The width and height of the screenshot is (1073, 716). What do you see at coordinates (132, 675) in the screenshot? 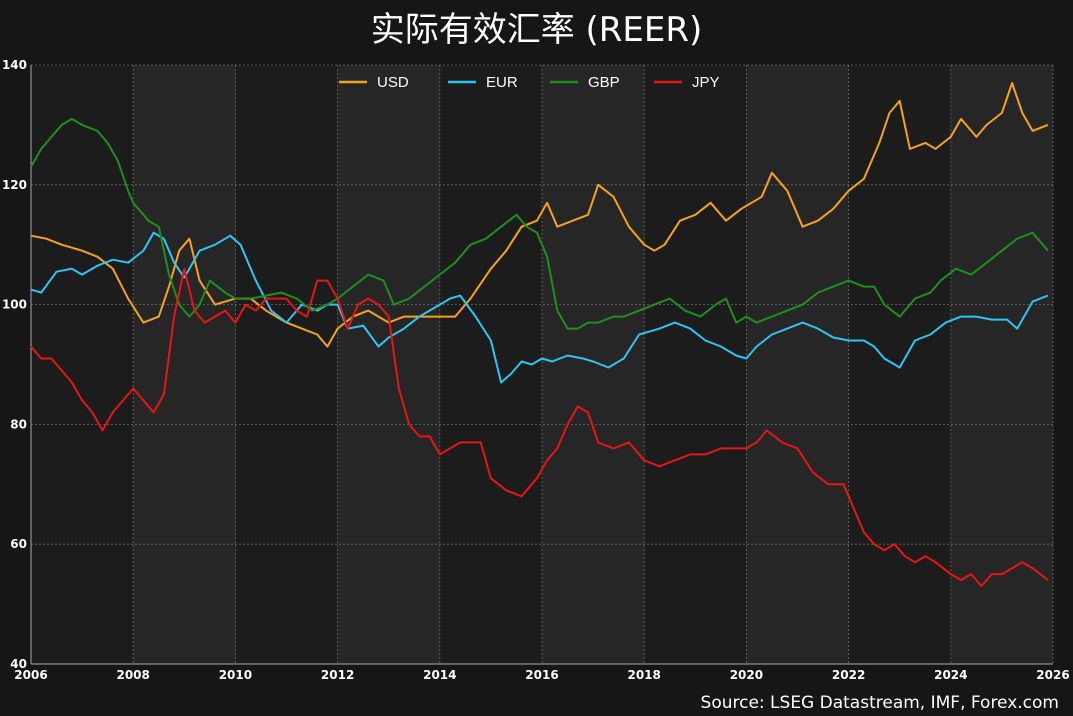
I see `x-tick-label: 2008` at bounding box center [132, 675].